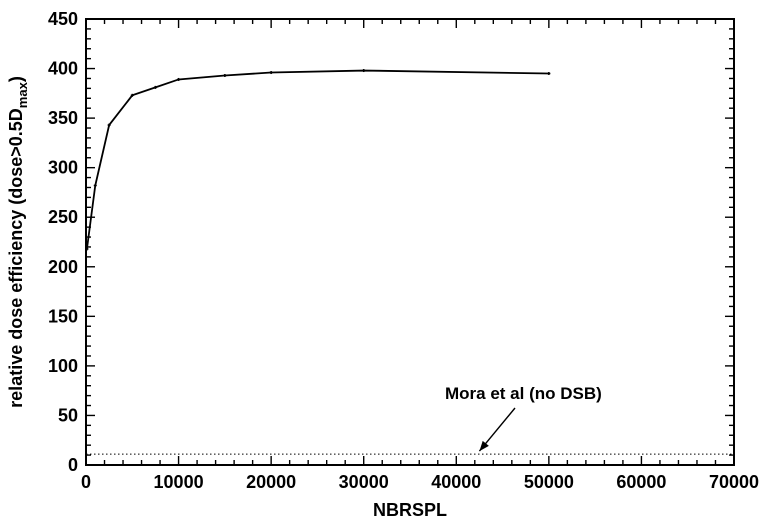 The image size is (765, 520). What do you see at coordinates (16, 258) in the screenshot?
I see `y-axis-title-main: relative dose efficiency (dose>0.5D` at bounding box center [16, 258].